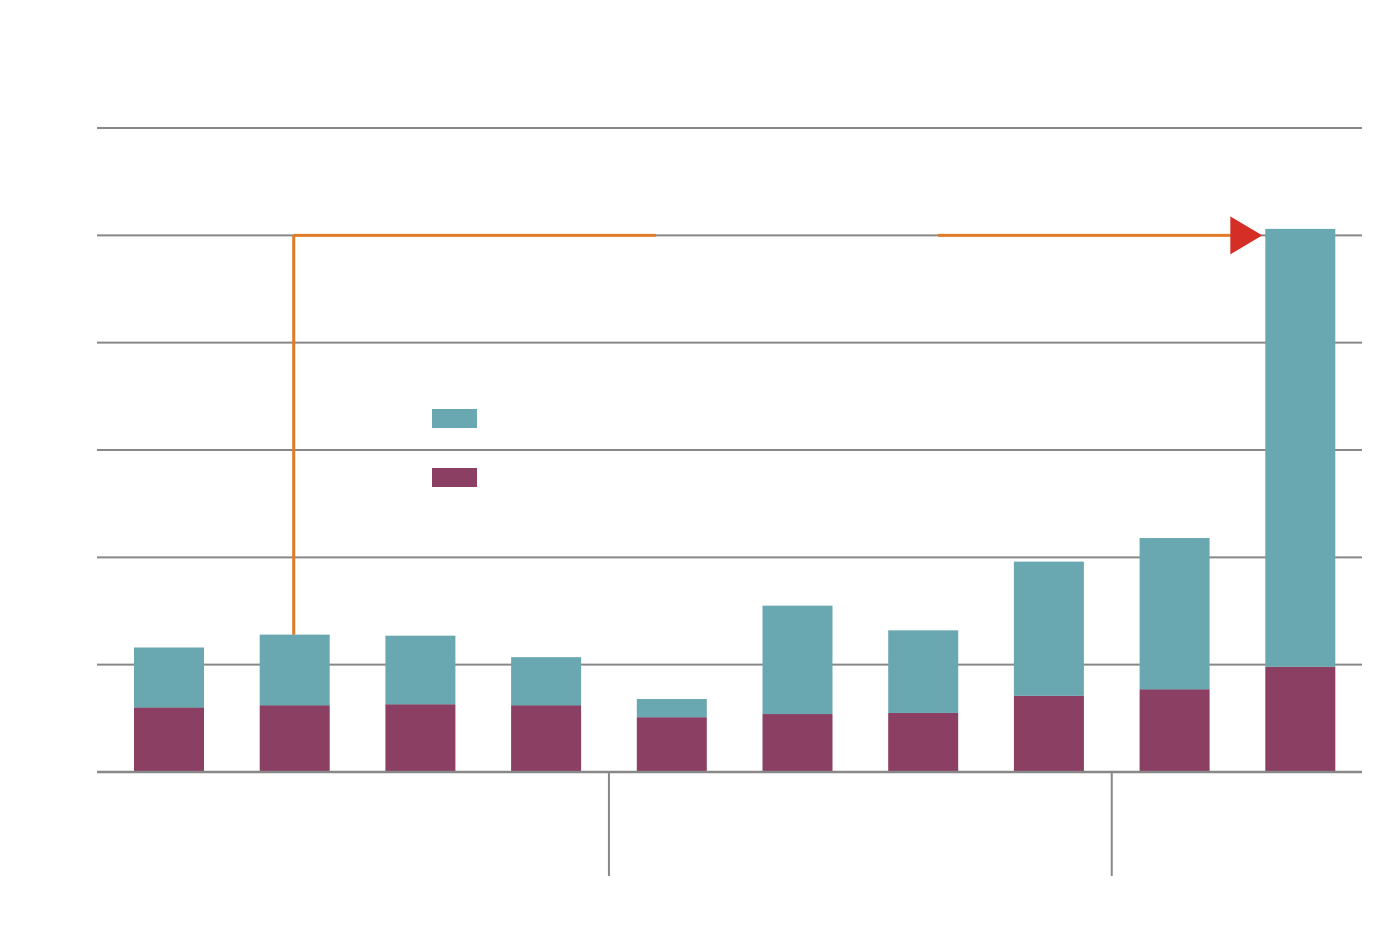  Describe the element at coordinates (454, 448) in the screenshot. I see `legend` at that location.